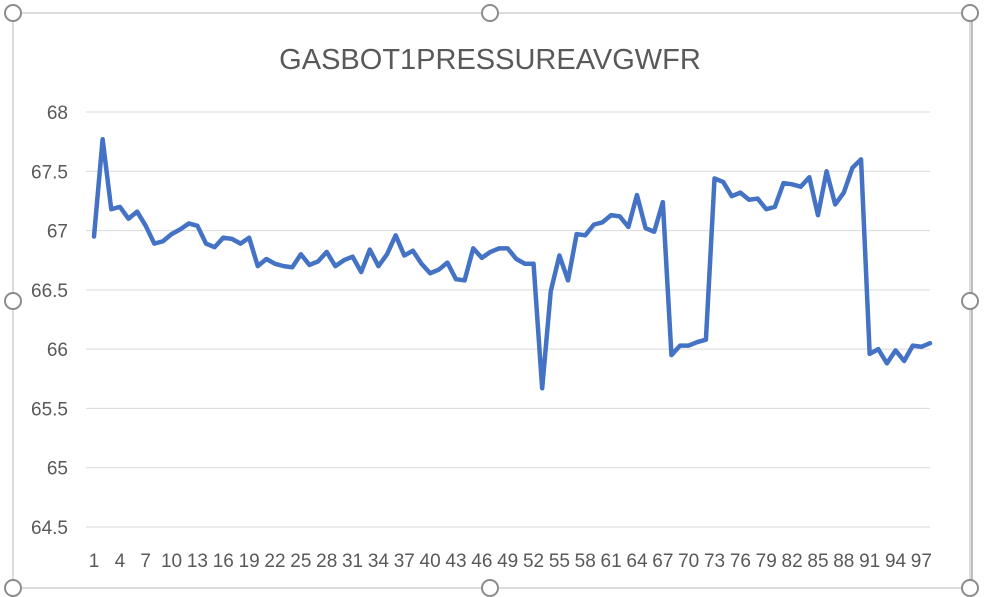  I want to click on y-tick-label: 67.5, so click(49, 172).